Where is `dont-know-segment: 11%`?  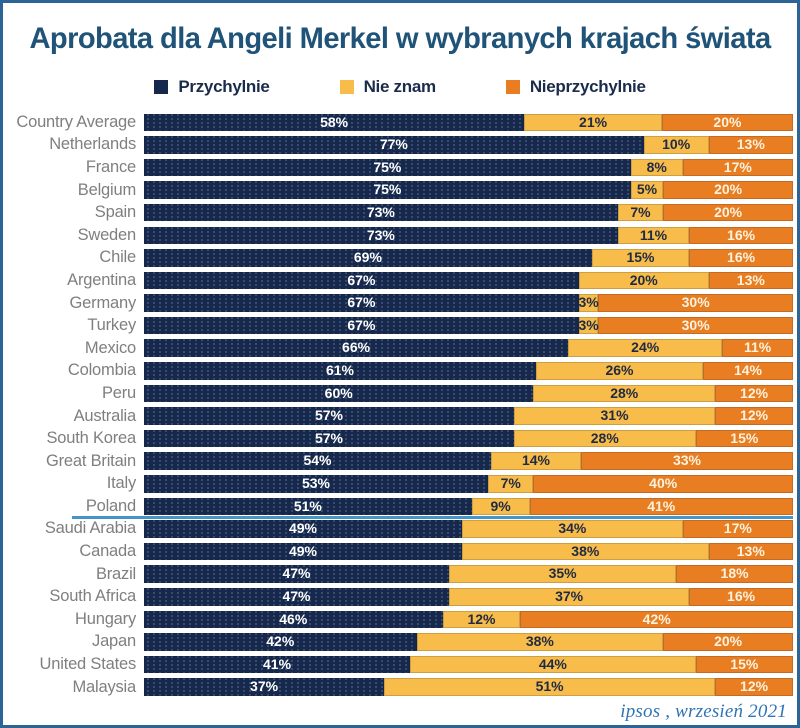
dont-know-segment: 11% is located at coordinates (653, 235).